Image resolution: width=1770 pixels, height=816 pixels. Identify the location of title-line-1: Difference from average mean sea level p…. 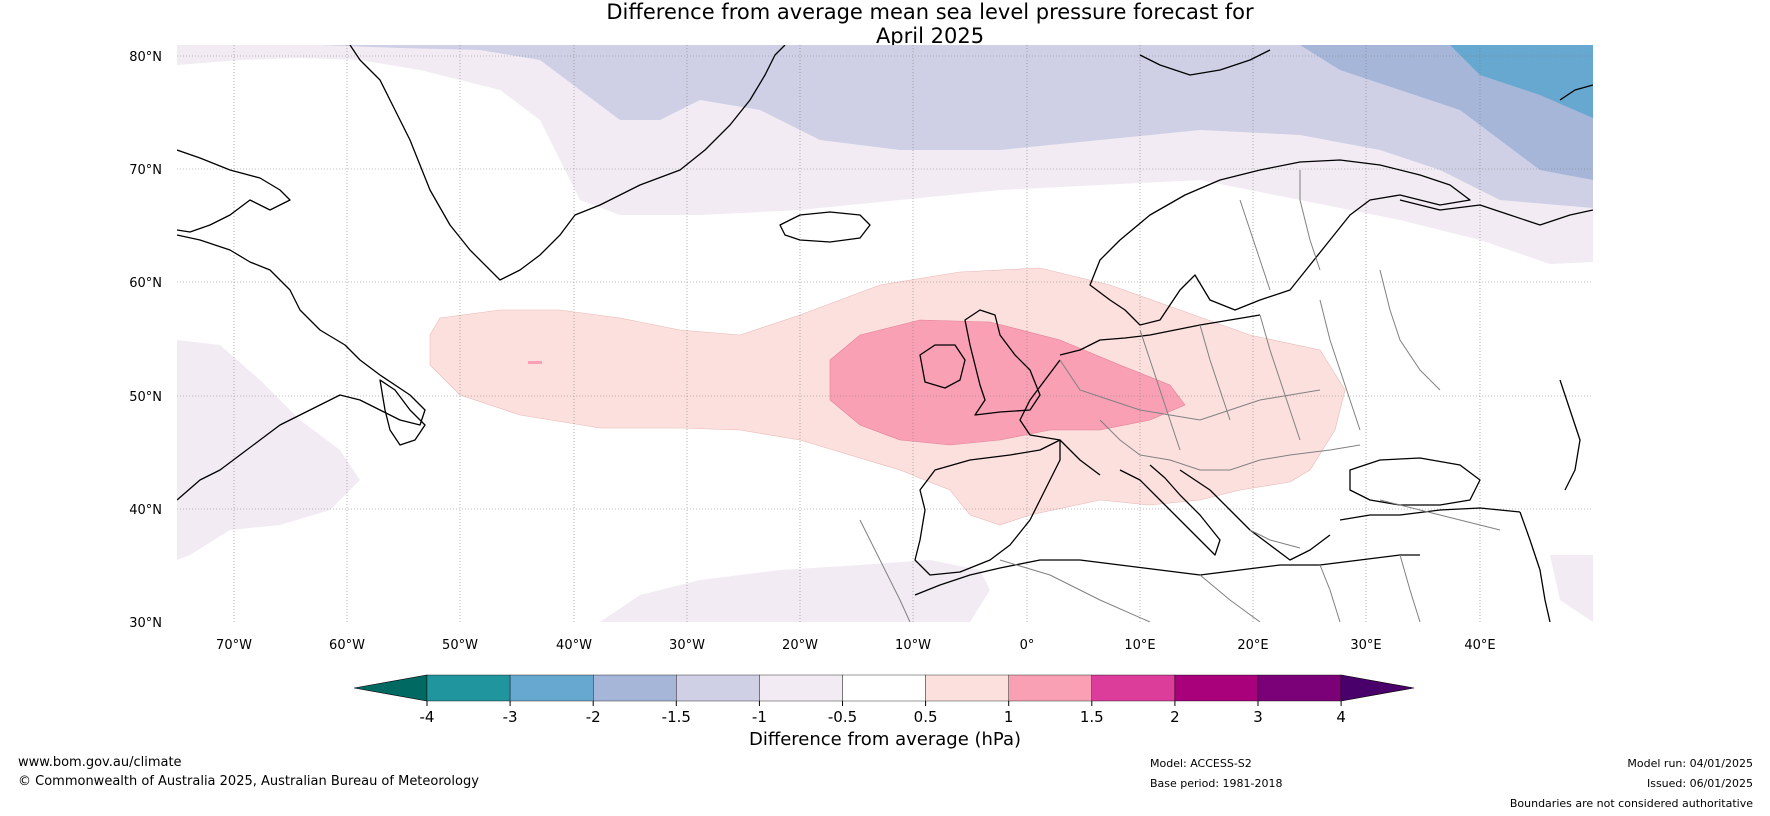
(930, 12).